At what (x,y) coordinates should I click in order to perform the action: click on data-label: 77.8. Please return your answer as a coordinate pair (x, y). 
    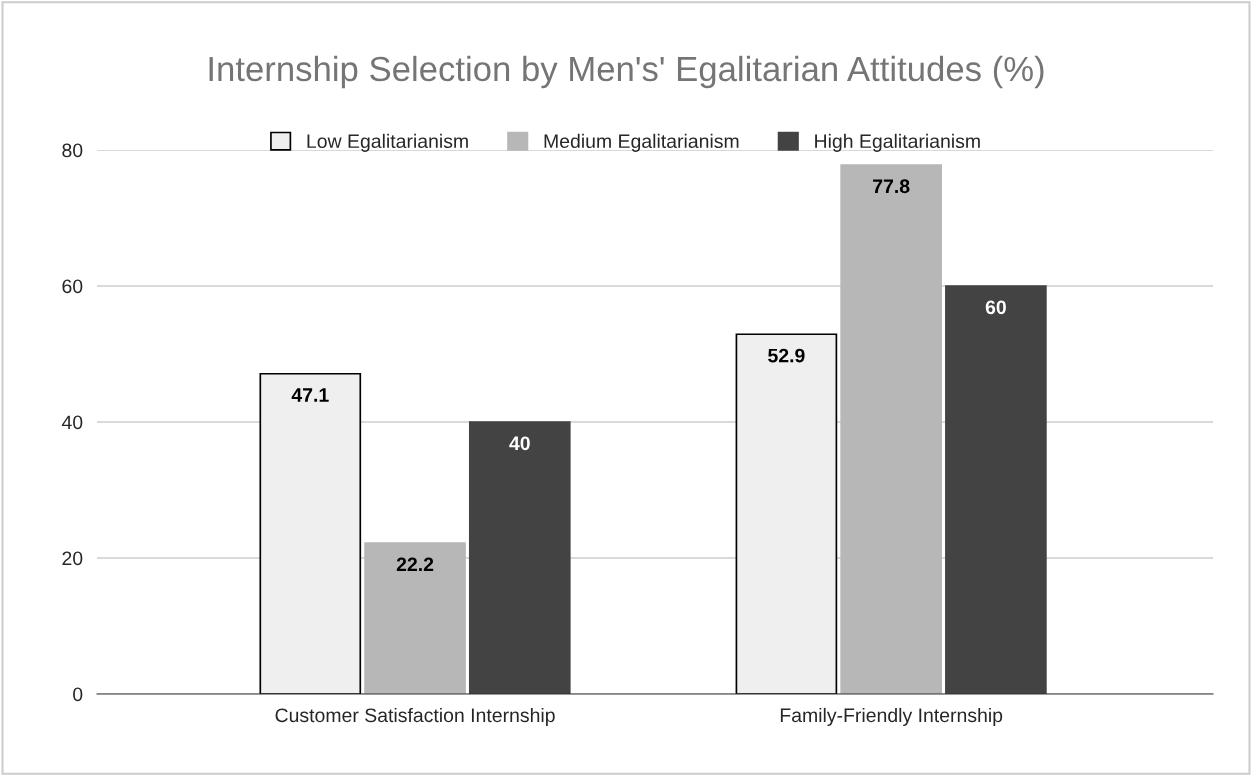
    Looking at the image, I should click on (891, 186).